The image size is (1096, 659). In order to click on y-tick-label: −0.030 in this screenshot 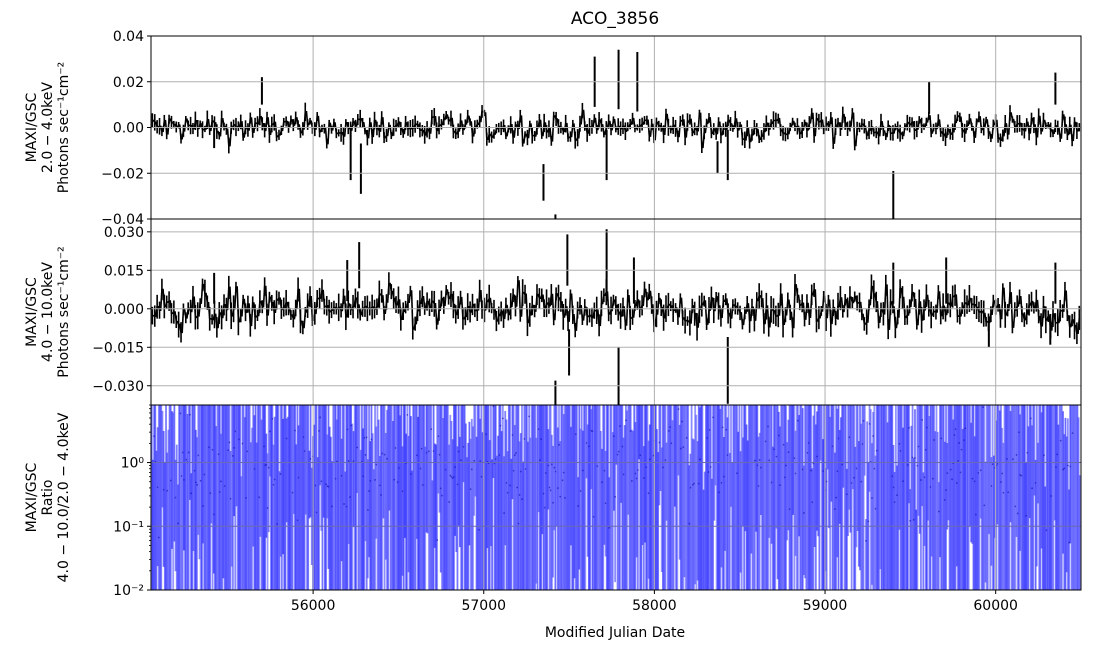, I will do `click(118, 387)`.